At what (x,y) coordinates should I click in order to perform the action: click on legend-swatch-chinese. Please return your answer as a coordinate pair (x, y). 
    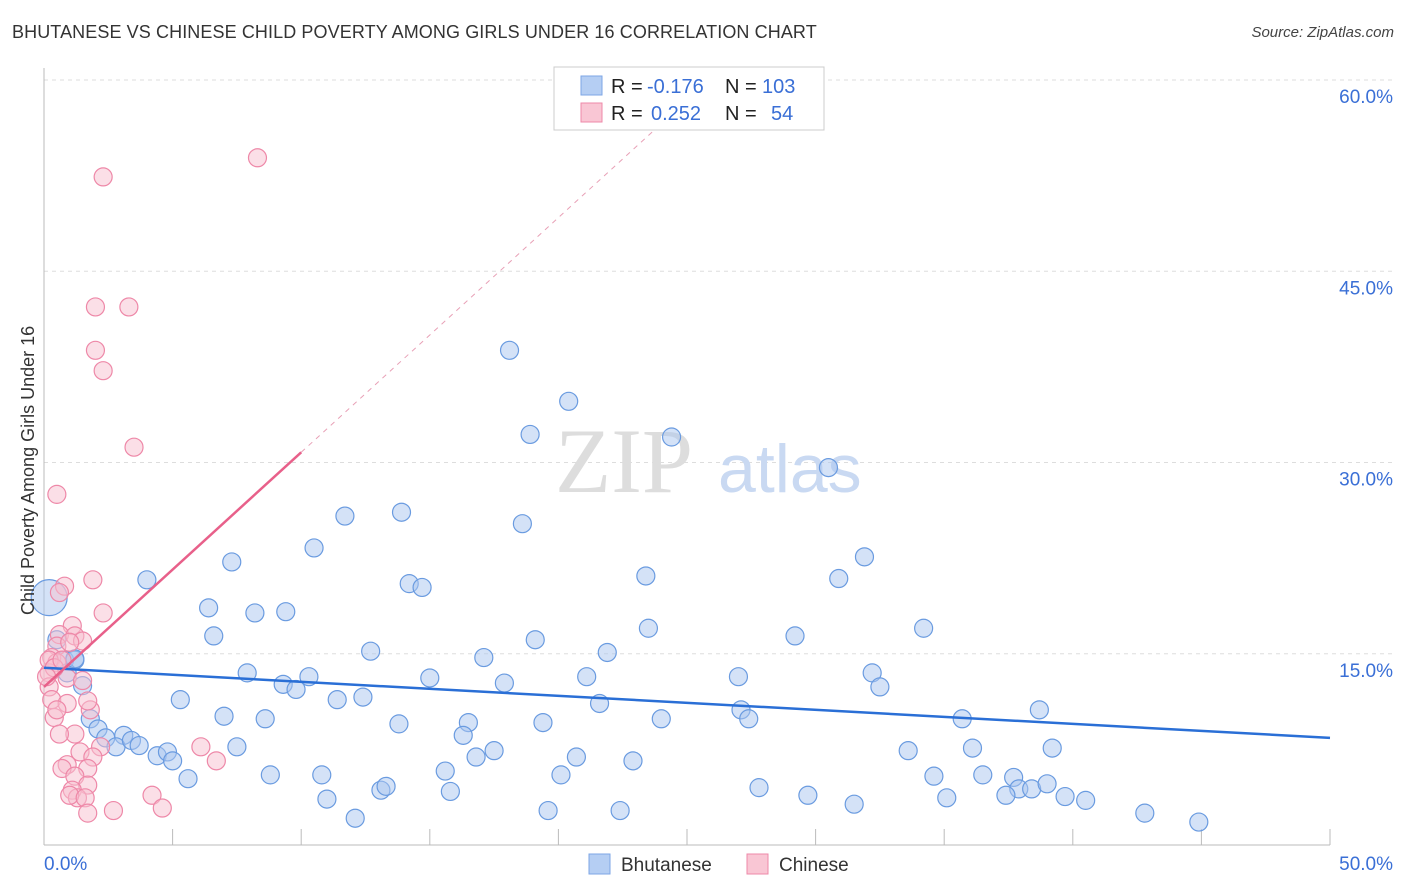
    Looking at the image, I should click on (591, 112).